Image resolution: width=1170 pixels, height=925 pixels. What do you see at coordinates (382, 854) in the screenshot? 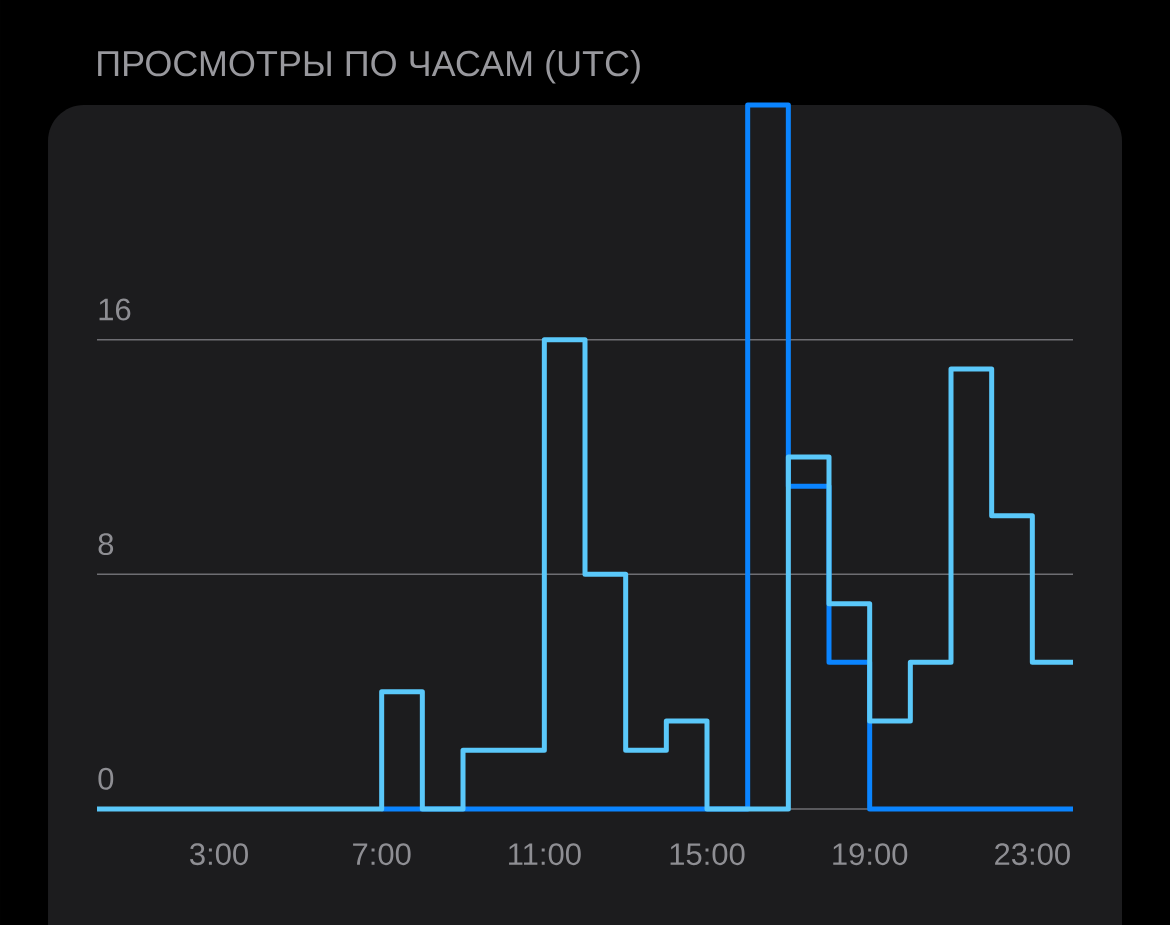
I see `x-tick-label: 7:00` at bounding box center [382, 854].